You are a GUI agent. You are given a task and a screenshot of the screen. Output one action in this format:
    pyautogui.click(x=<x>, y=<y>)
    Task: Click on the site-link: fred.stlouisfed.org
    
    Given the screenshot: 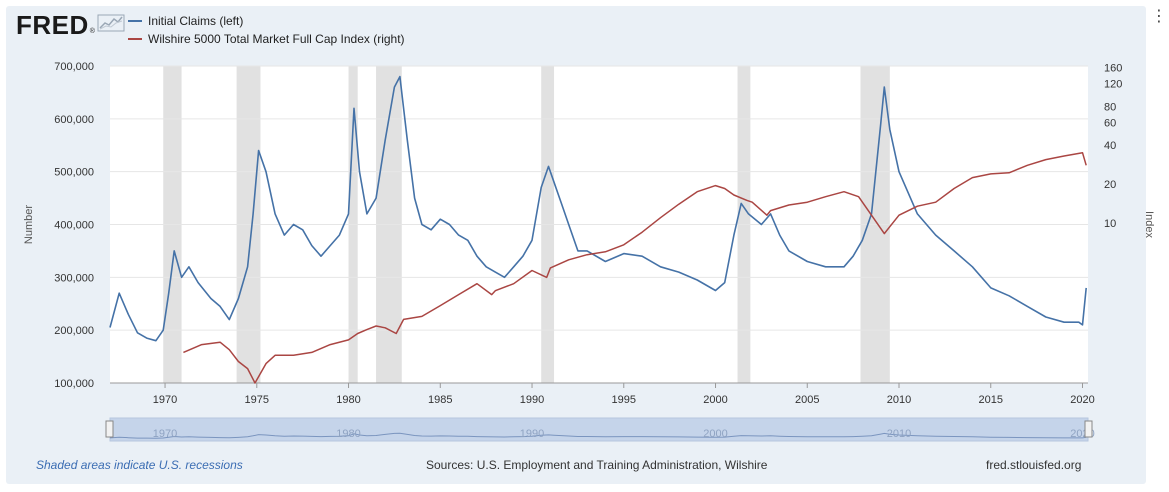 What is the action you would take?
    pyautogui.click(x=1034, y=465)
    